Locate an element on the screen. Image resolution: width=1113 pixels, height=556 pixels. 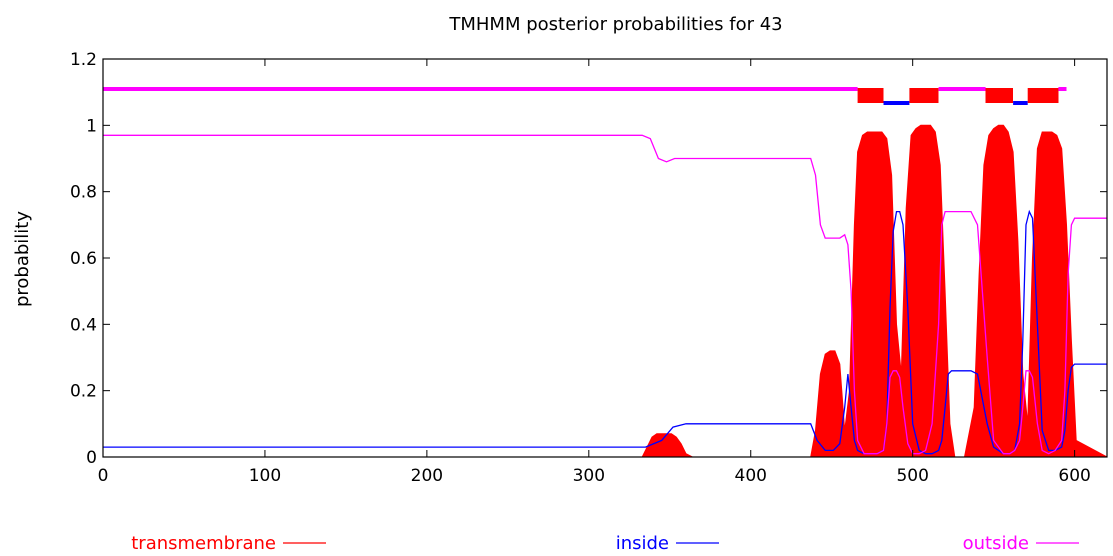
legend-item-outside: outside is located at coordinates (1021, 543).